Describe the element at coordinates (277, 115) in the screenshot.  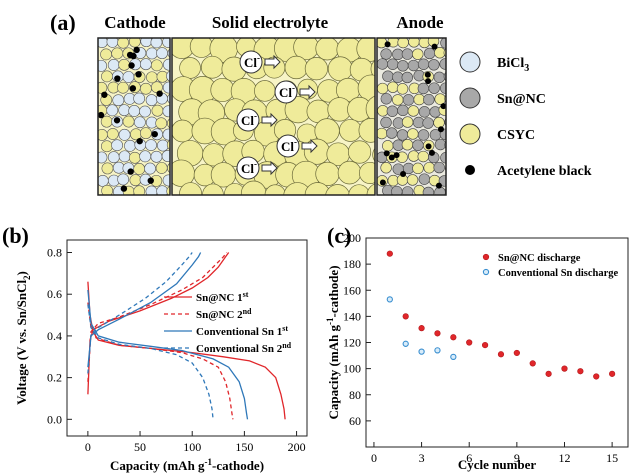
I see `chloride-ions: Cl- Cl- Cl- Cl- Cl-` at that location.